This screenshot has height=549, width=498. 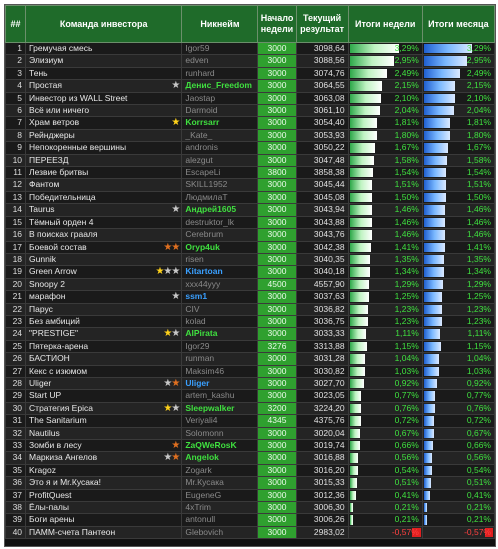 I want to click on table-row: 23 Без амбиций kolad 3000 3036,75 1,23% 1,23%, so click(x=250, y=321).